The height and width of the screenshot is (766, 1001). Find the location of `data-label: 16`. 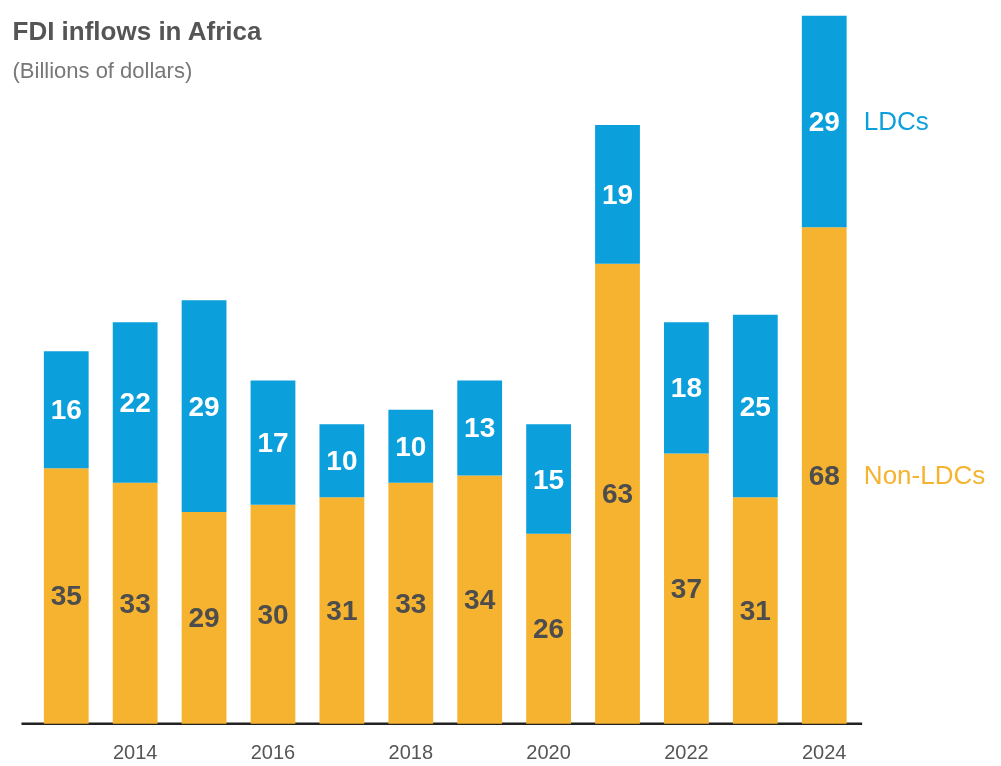

data-label: 16 is located at coordinates (66, 410).